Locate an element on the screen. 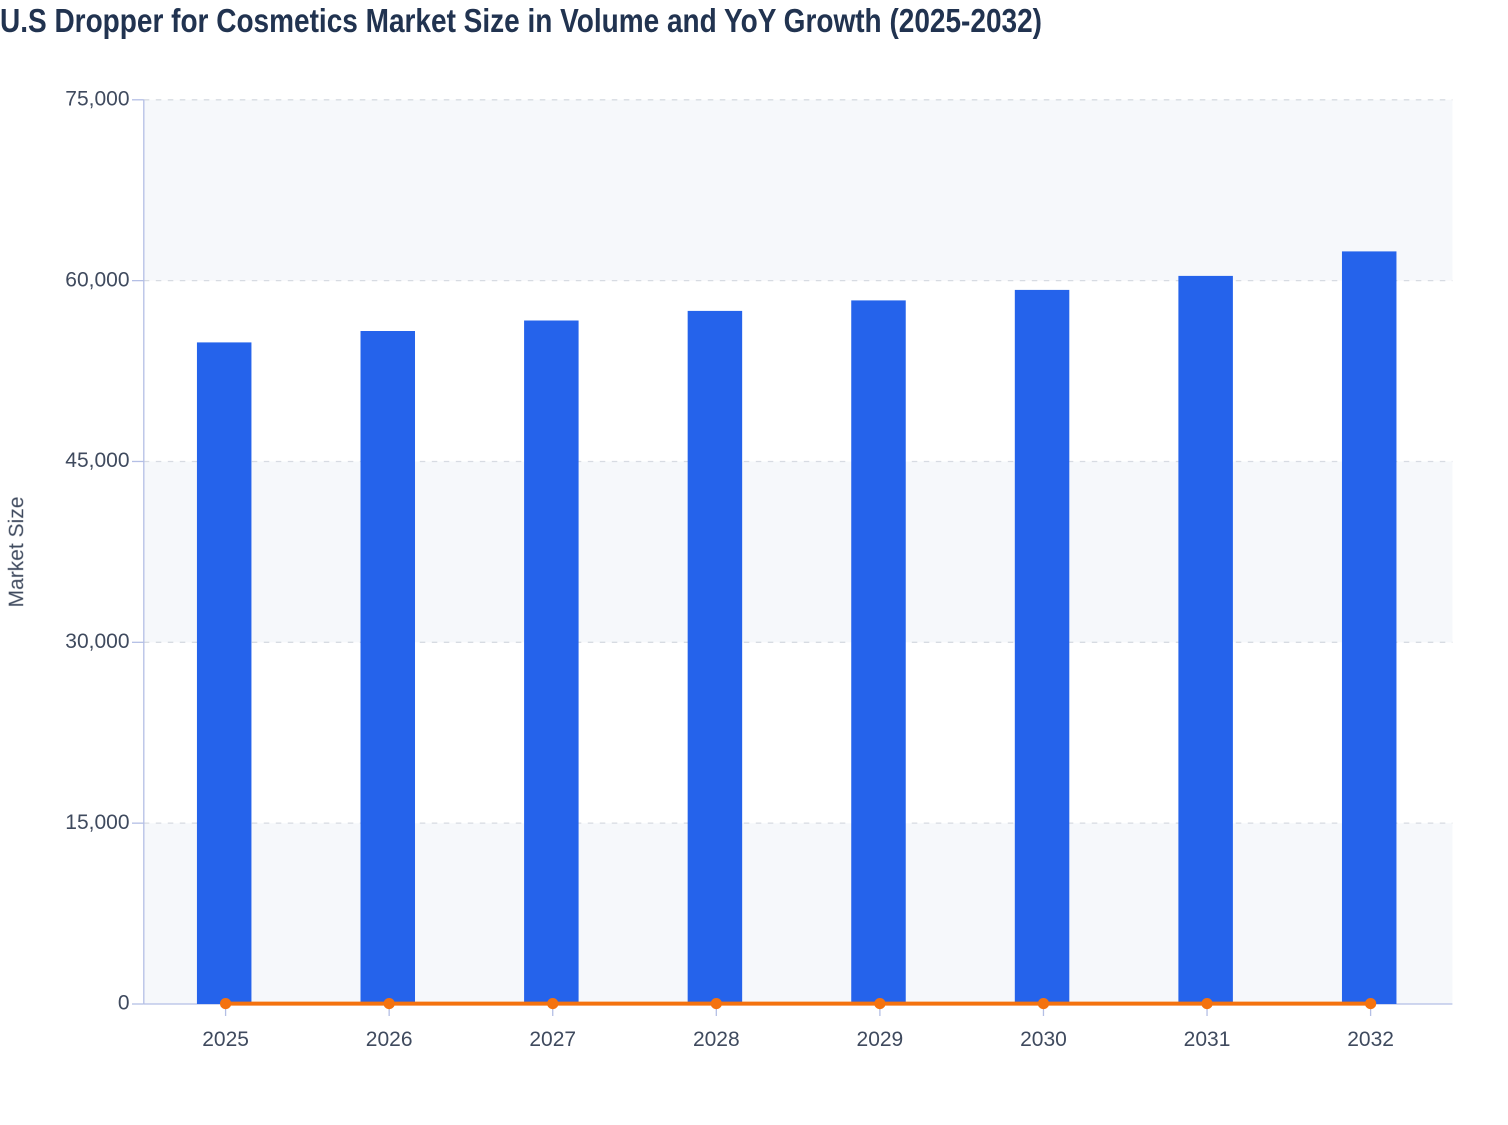 The width and height of the screenshot is (1508, 1125). svg-text: 2028 is located at coordinates (716, 1039).